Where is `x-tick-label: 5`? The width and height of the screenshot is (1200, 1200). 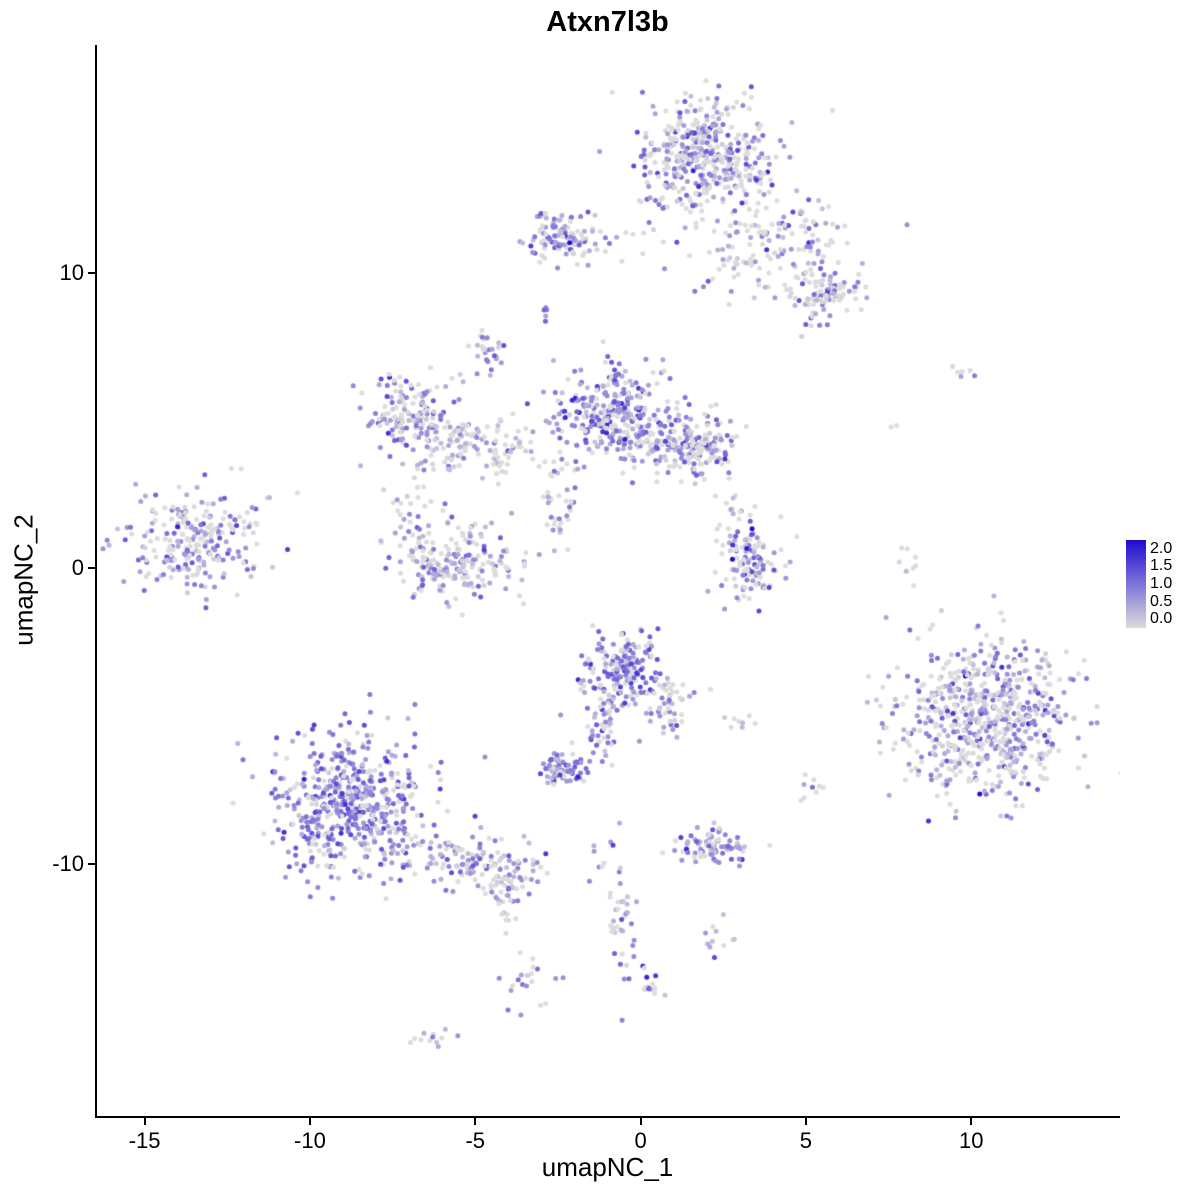 x-tick-label: 5 is located at coordinates (805, 1140).